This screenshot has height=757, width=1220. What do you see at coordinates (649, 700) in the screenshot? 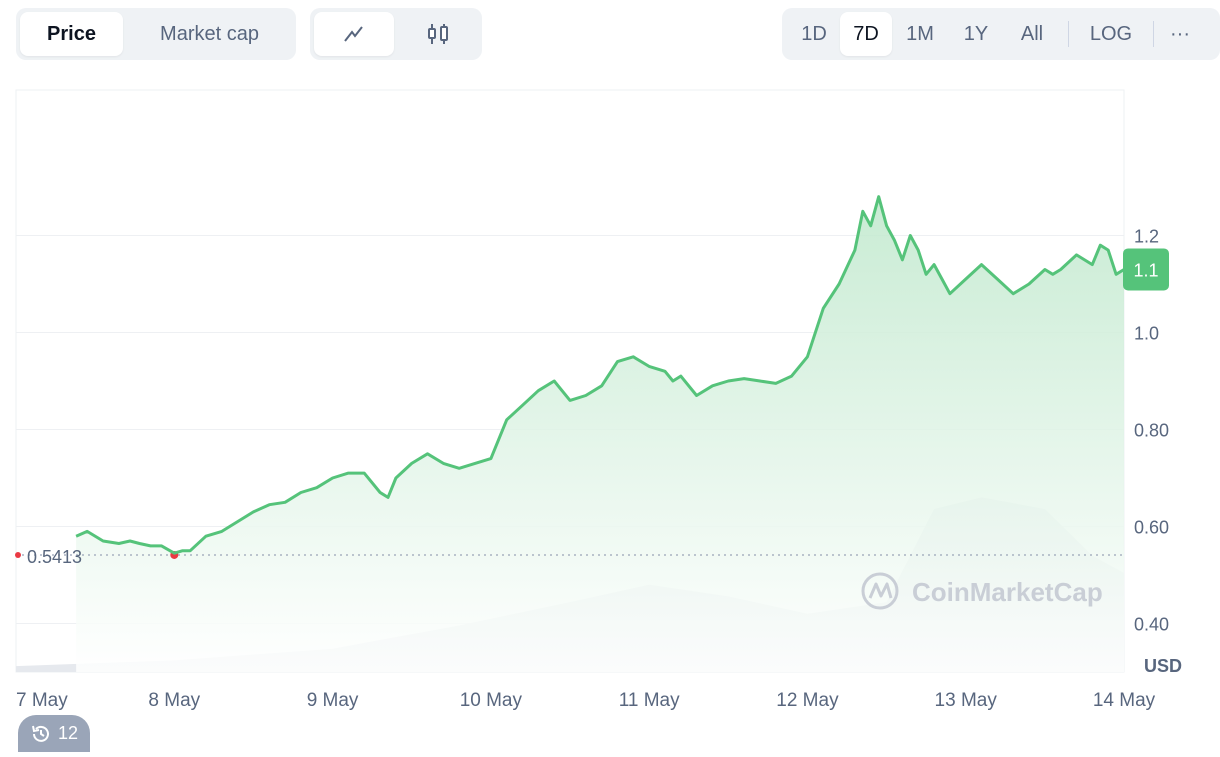
I see `x-tick-label: 11 May` at bounding box center [649, 700].